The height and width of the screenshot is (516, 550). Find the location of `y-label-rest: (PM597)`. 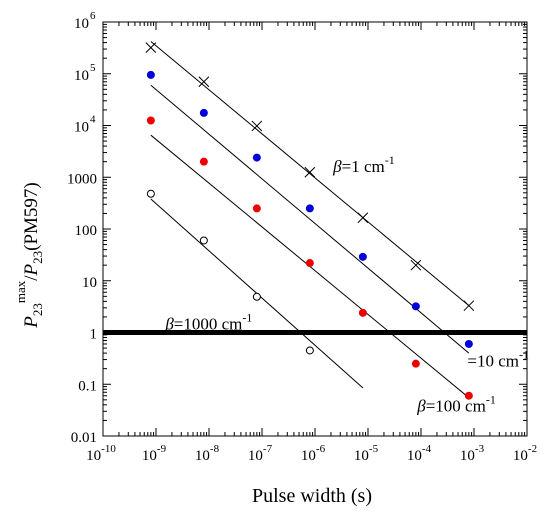

y-label-rest: (PM597) is located at coordinates (31, 216).